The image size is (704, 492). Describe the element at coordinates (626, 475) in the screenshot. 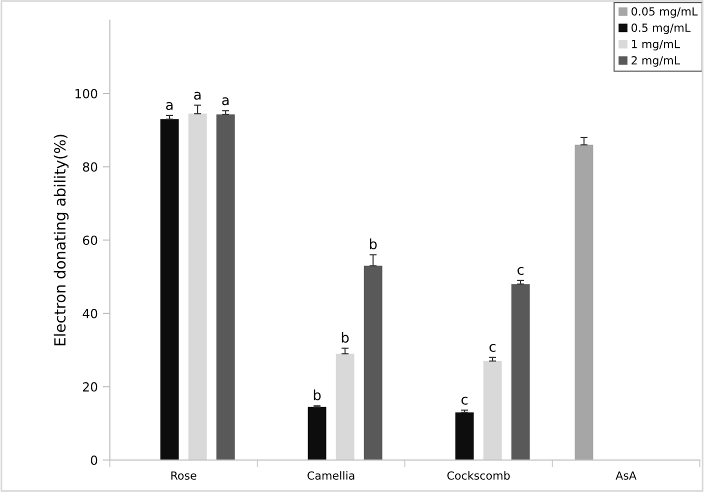

I see `x-tick-label: AsA` at that location.